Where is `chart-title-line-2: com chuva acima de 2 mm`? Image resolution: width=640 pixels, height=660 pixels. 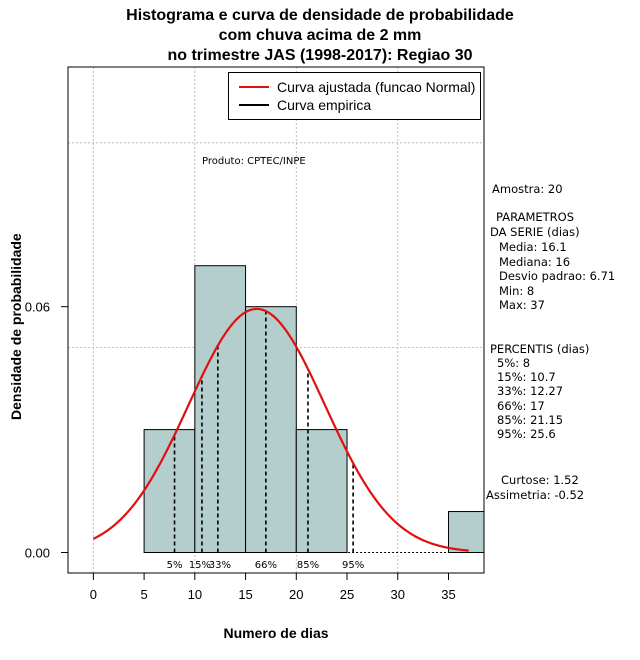 chart-title-line-2: com chuva acima de 2 mm is located at coordinates (320, 35).